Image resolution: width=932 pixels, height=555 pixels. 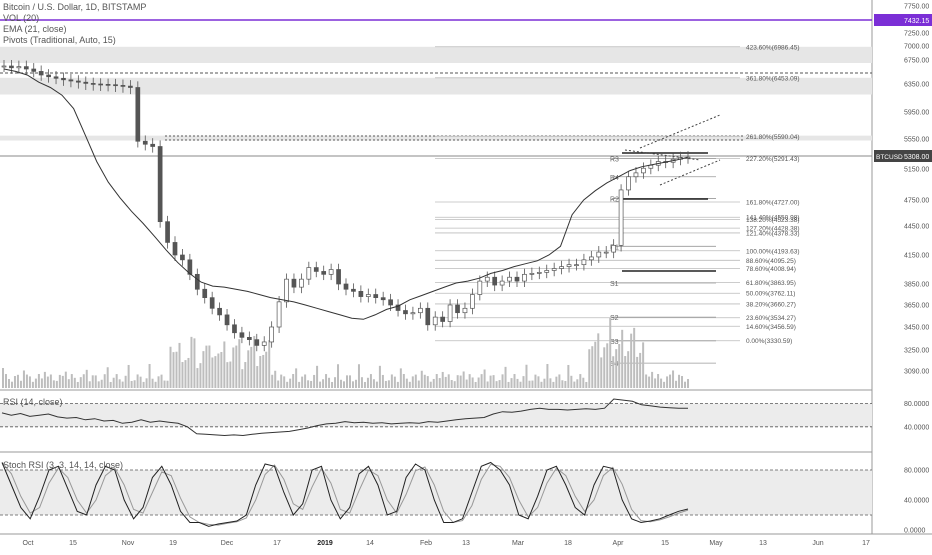 What do you see at coordinates (614, 318) in the screenshot?
I see `pivot-label: S2` at bounding box center [614, 318].